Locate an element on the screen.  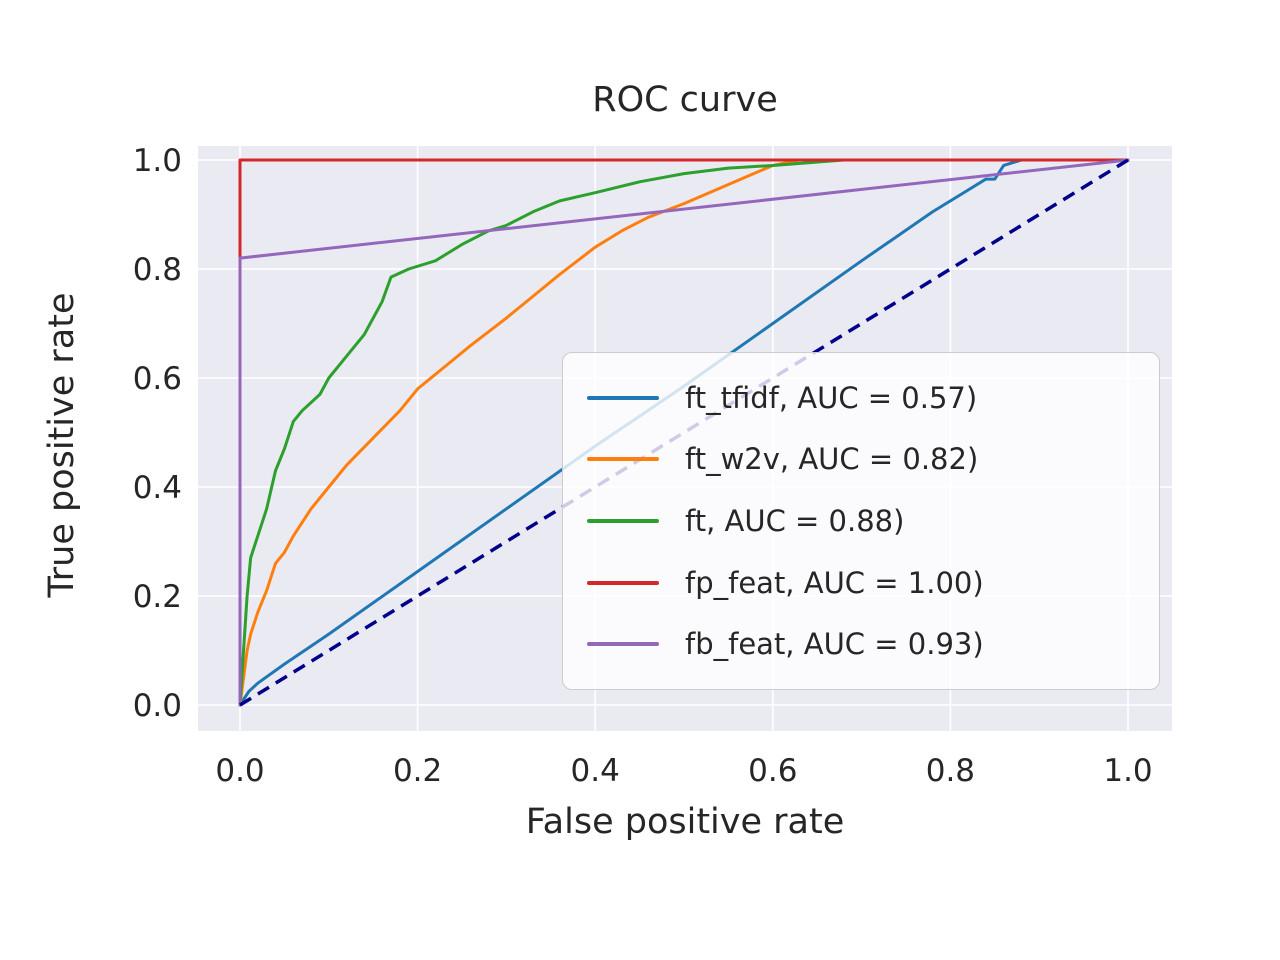
legend-item-fb_feat: fb_feat, AUC = 0.93) is located at coordinates (861, 644).